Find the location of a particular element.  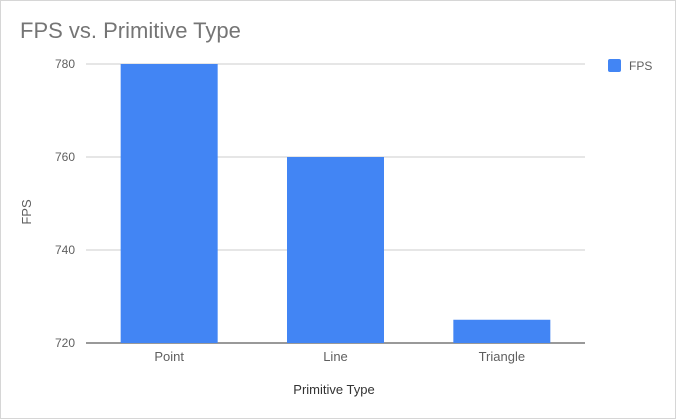

y-tick-labels: 720 740 760 780 is located at coordinates (65, 203).